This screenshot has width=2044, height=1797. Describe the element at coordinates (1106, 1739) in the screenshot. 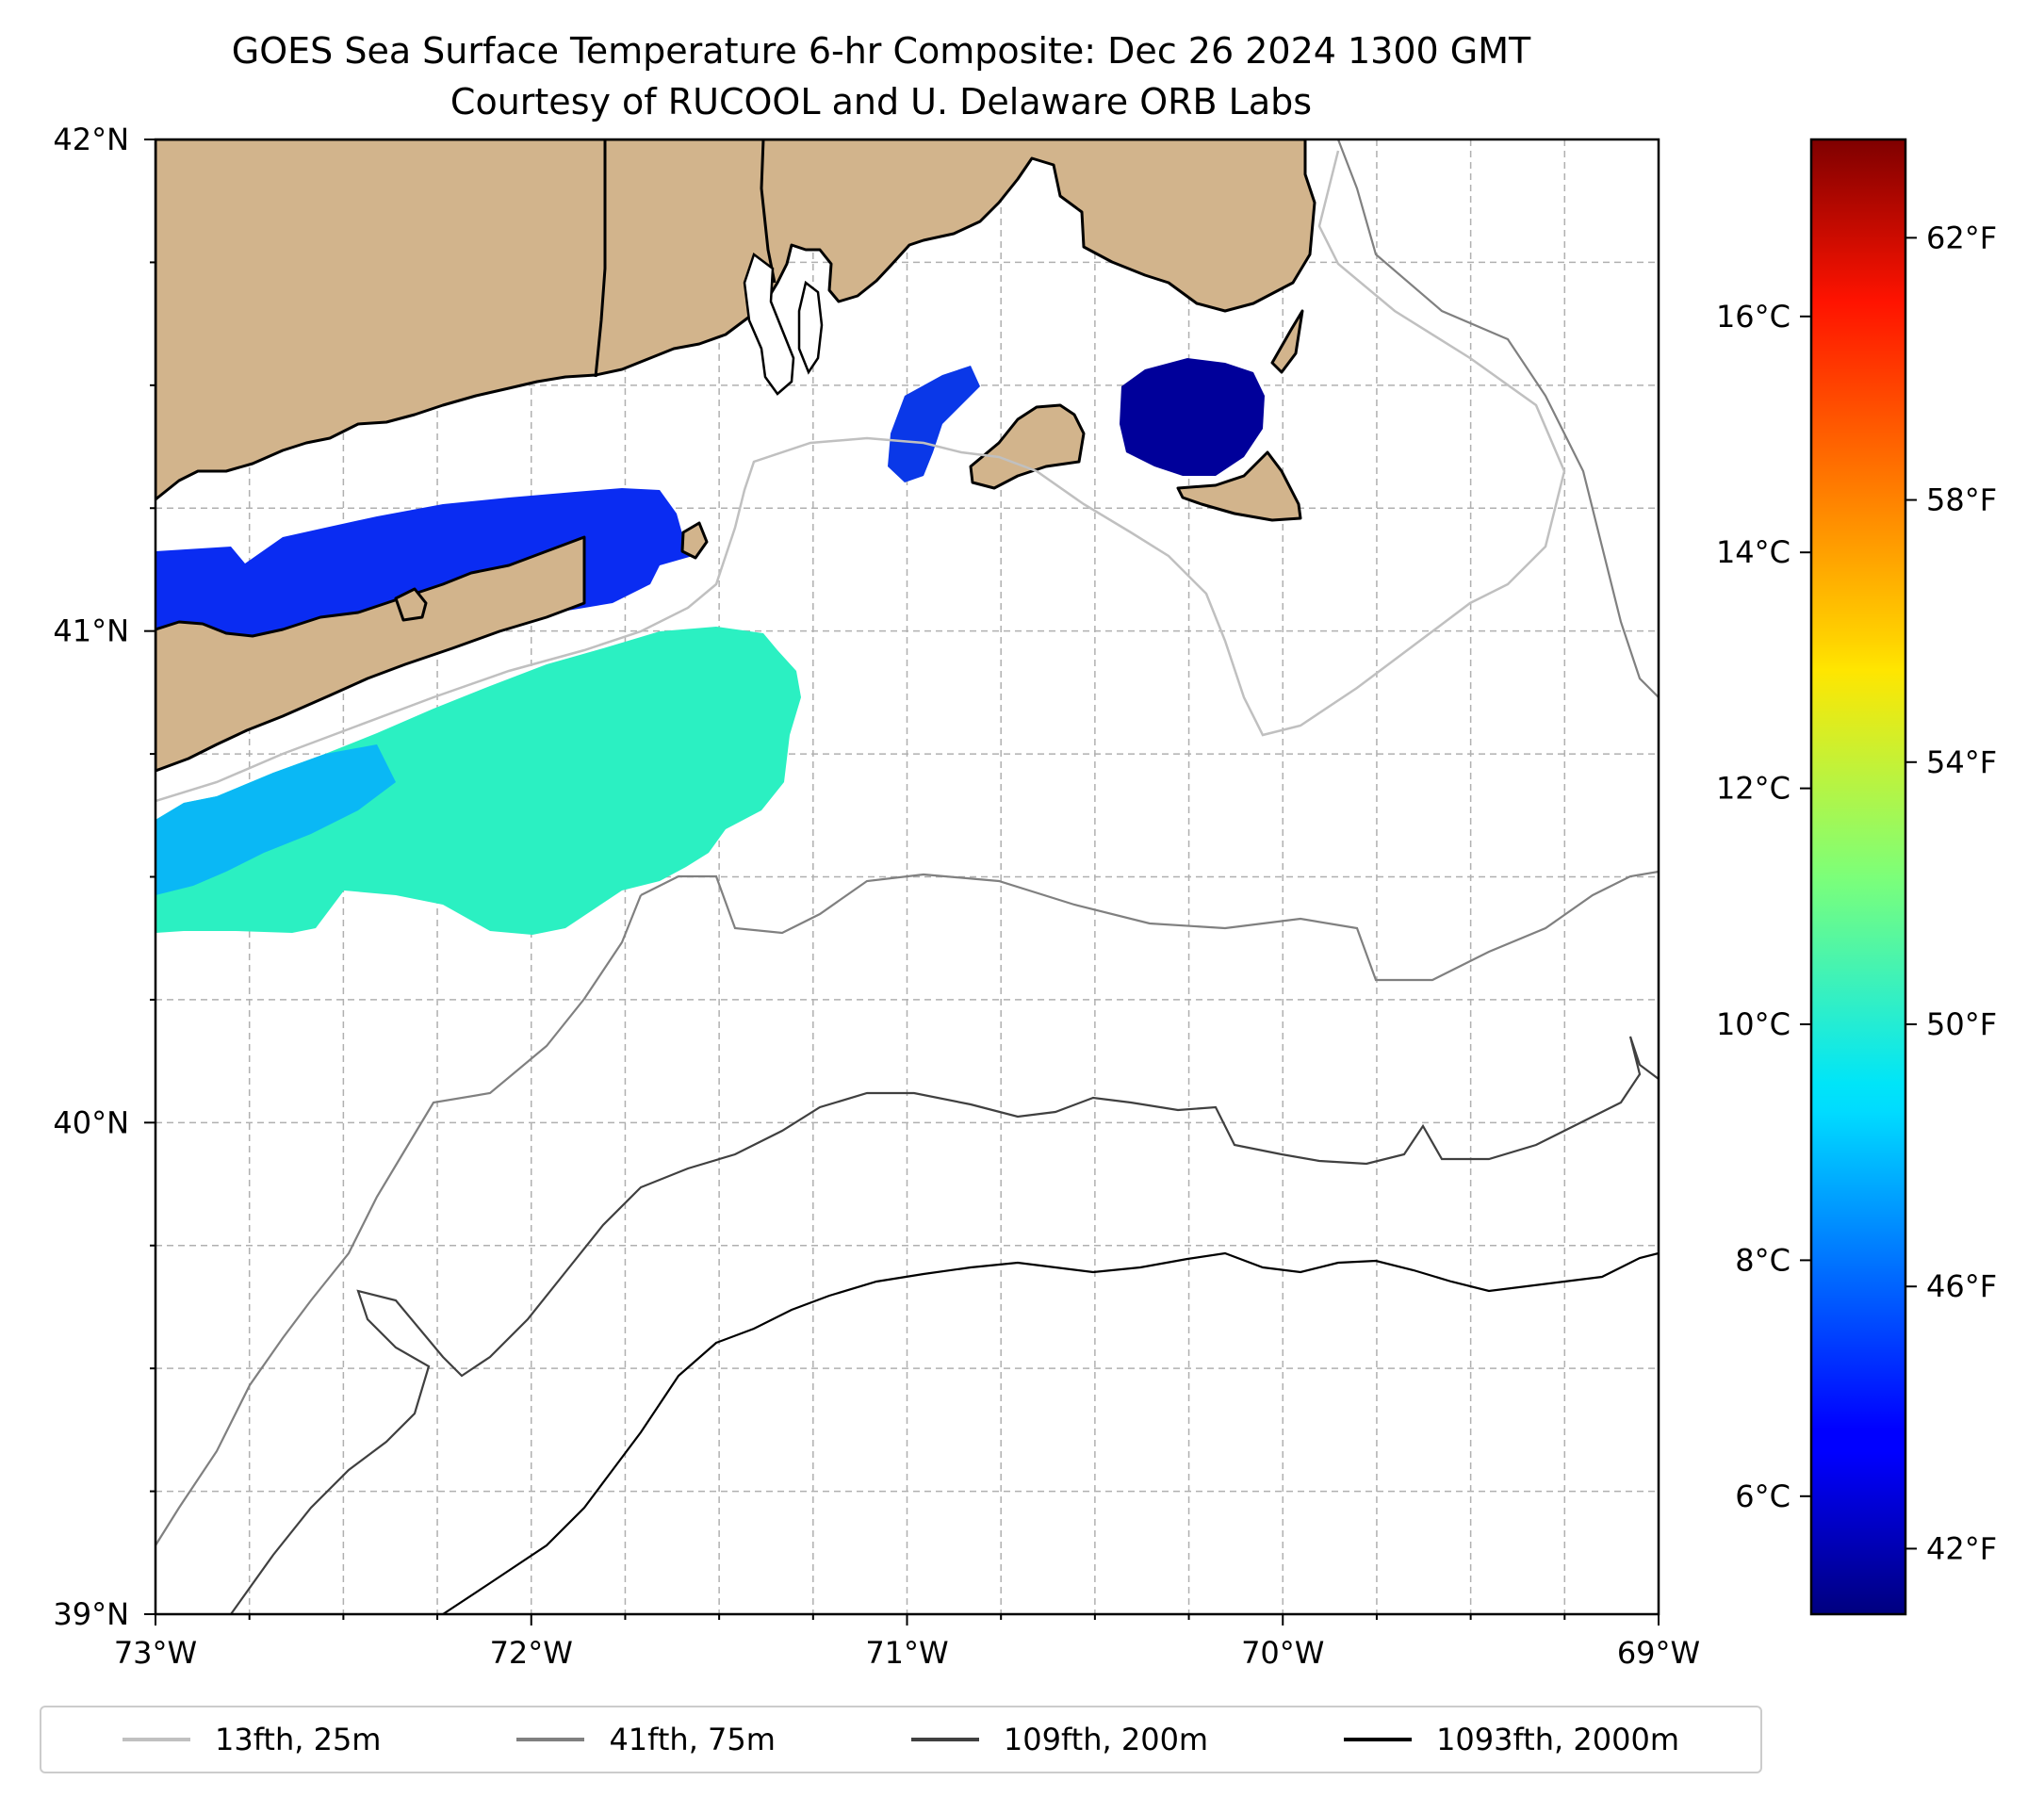

I see `legend-label: 109fth, 200m` at that location.